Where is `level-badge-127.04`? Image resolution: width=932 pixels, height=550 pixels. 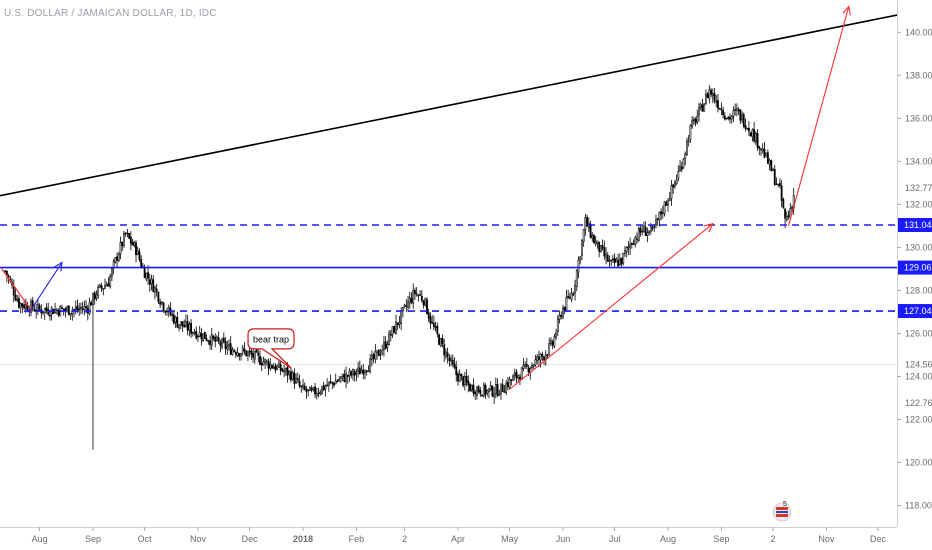 level-badge-127.04 is located at coordinates (915, 311).